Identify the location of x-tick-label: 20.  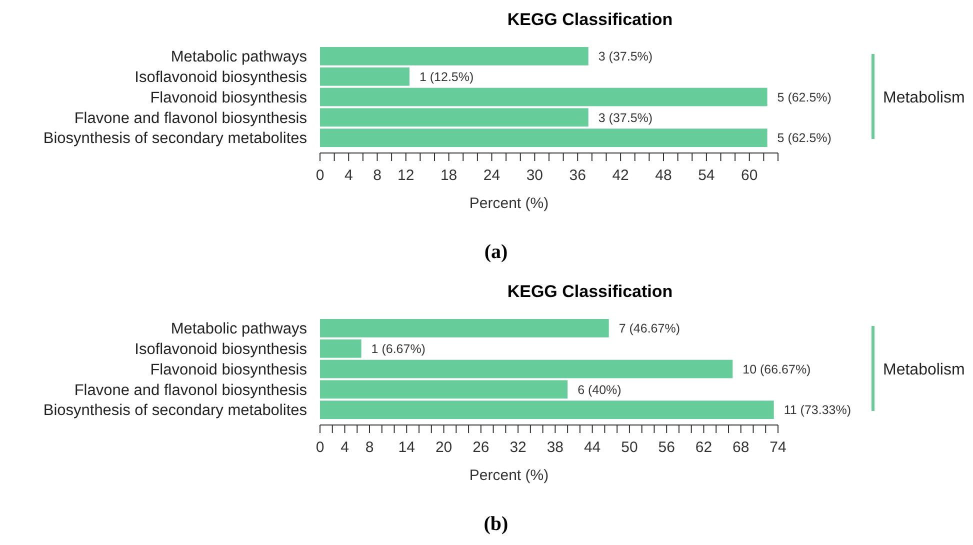
(443, 447).